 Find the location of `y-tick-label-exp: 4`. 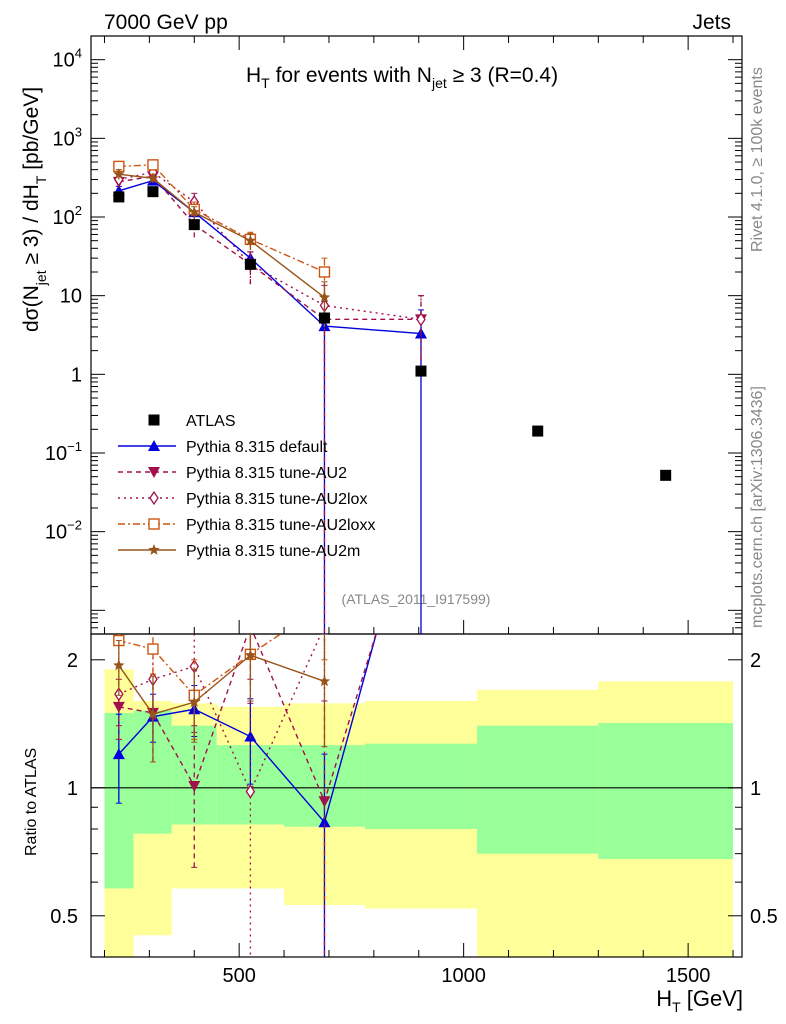

y-tick-label-exp: 4 is located at coordinates (78, 53).